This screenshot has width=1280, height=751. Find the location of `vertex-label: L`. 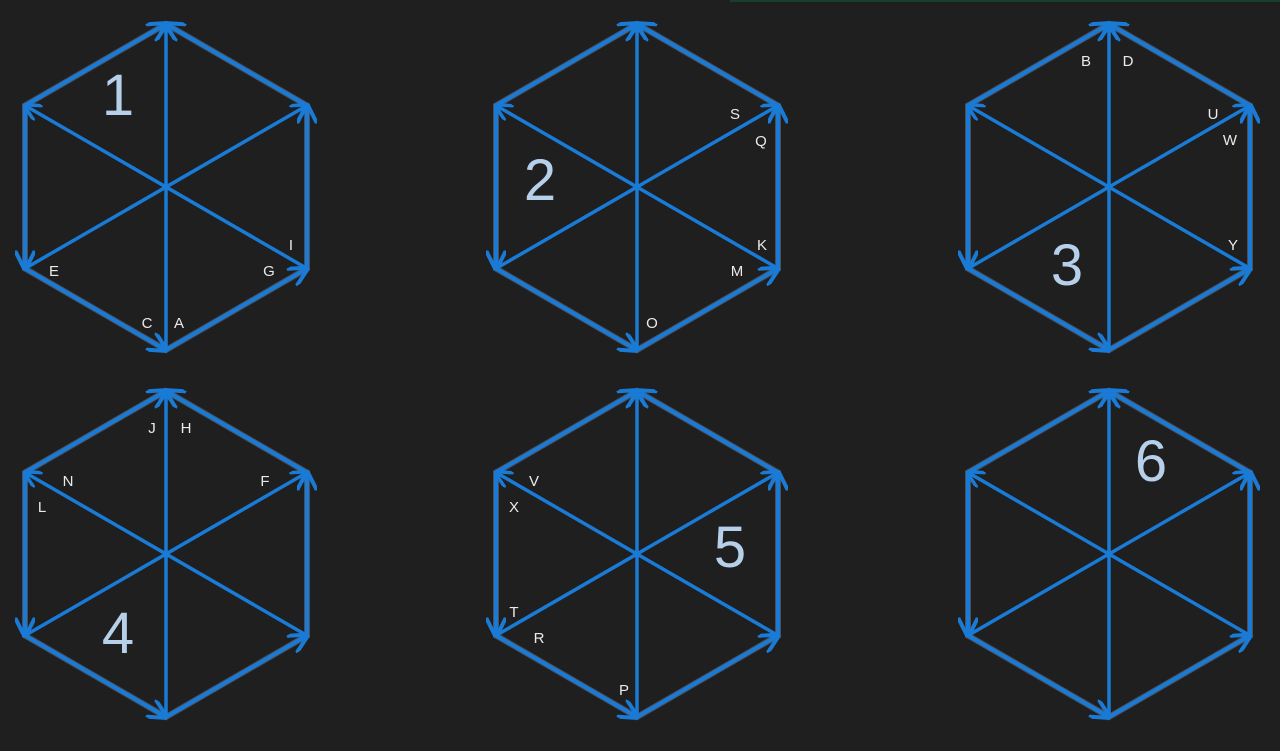

vertex-label: L is located at coordinates (42, 507).